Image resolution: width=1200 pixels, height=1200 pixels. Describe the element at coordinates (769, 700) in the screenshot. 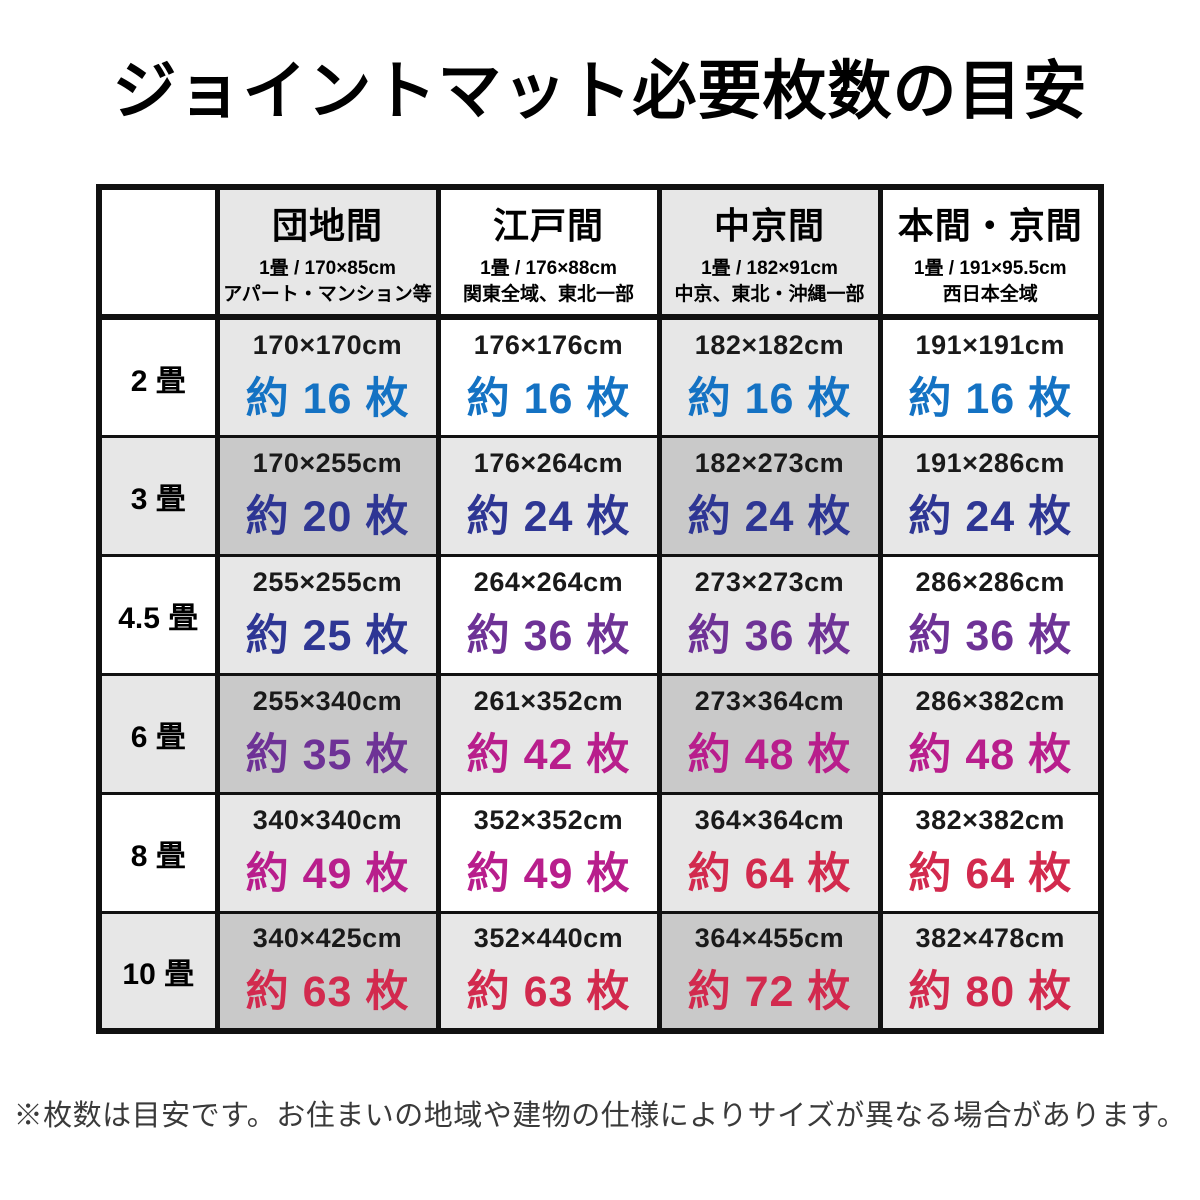

I see `room-size: 273×364cm` at that location.